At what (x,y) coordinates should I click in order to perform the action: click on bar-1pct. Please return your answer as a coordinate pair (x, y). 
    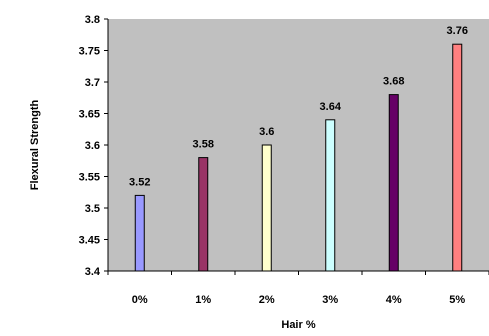
    Looking at the image, I should click on (203, 214).